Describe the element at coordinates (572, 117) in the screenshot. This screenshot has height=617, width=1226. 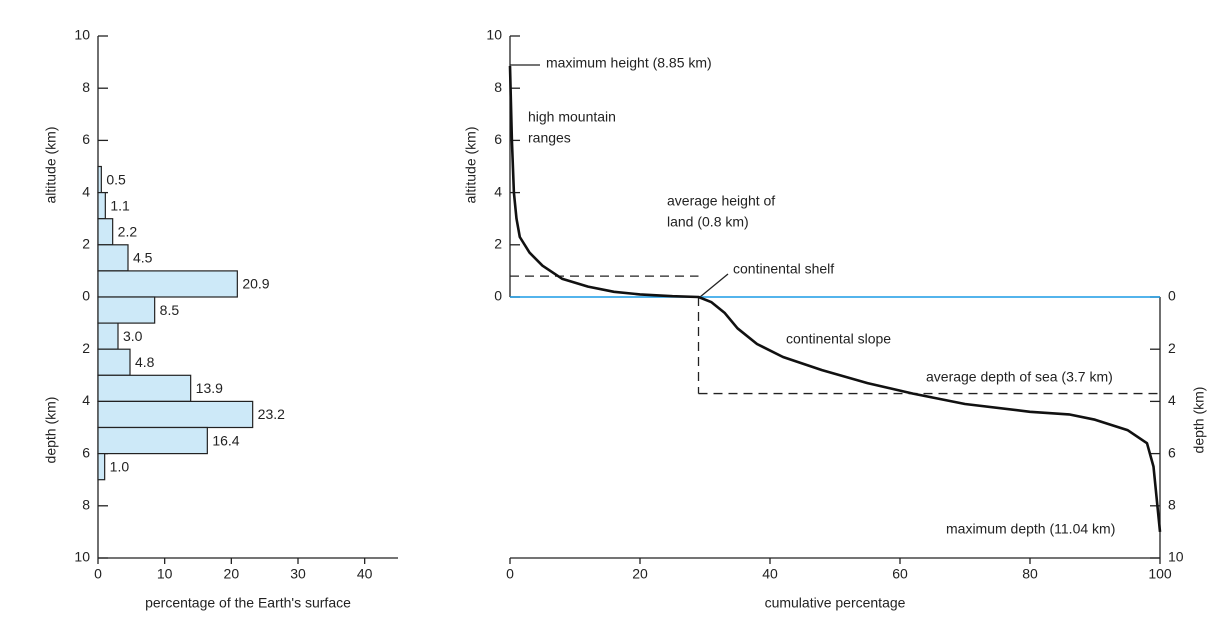
I see `annotation: high mountain` at that location.